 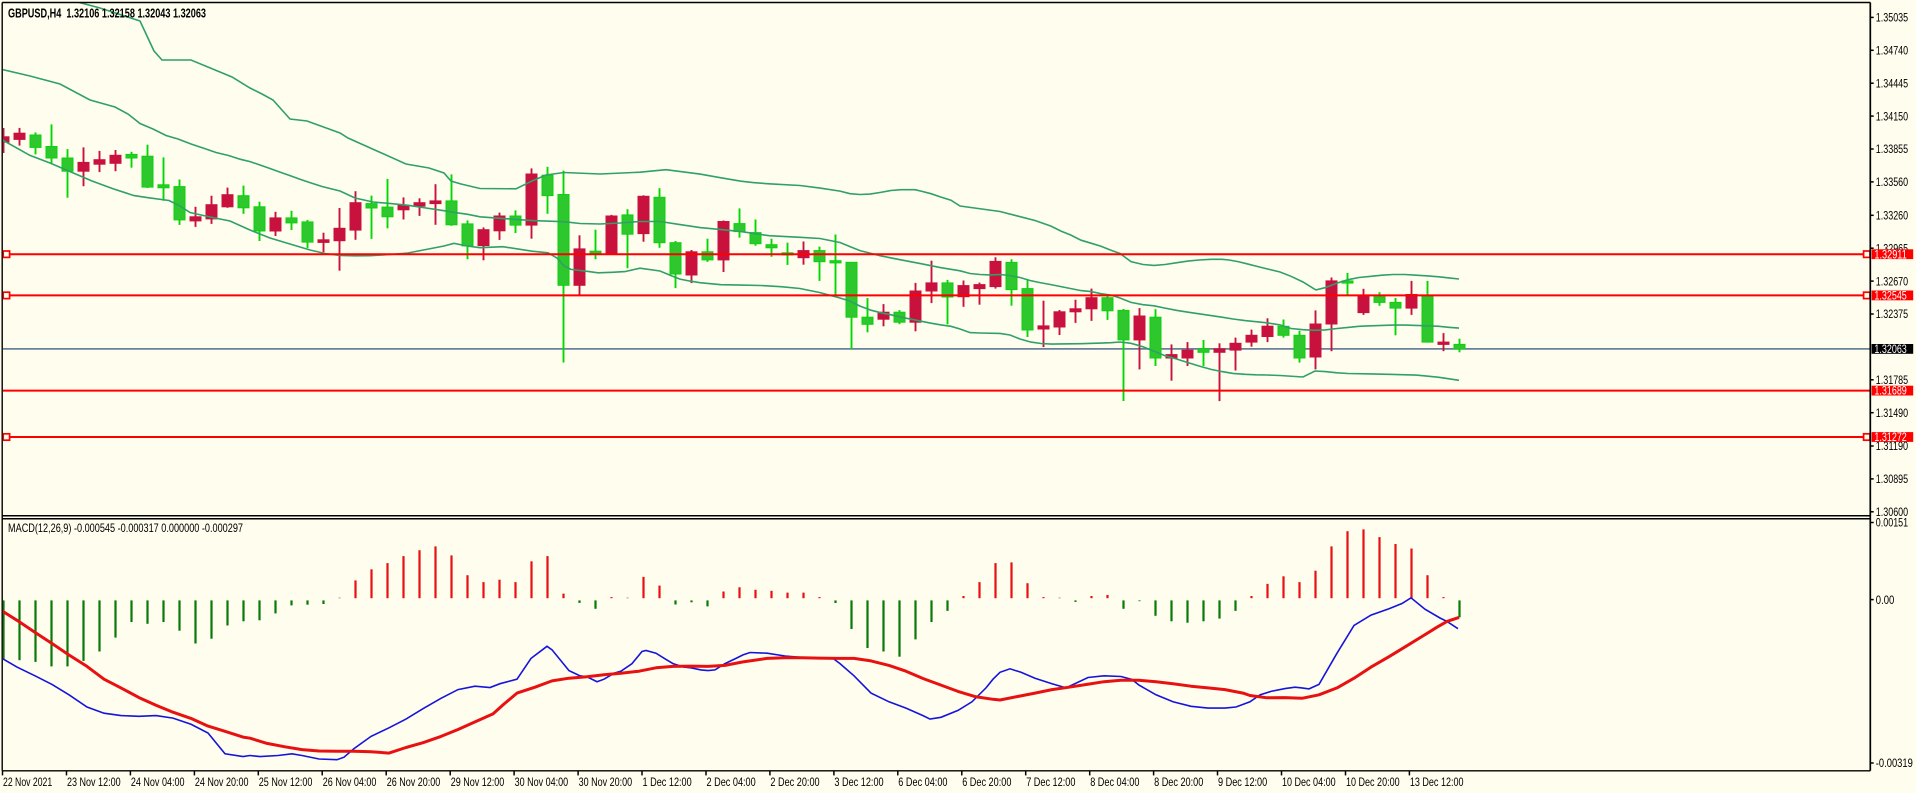 I want to click on svg-text: 1.35035, so click(x=1892, y=18).